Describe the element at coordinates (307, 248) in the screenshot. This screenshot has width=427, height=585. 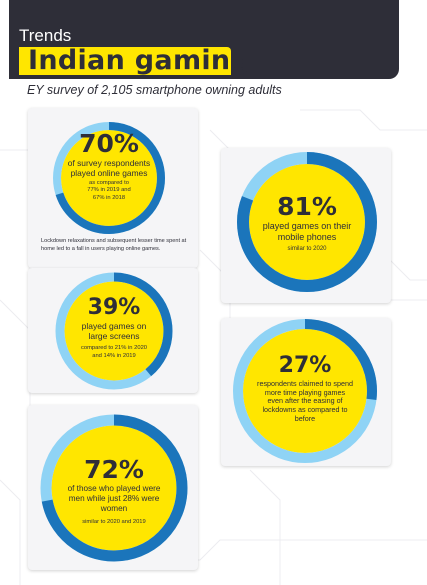
I see `stat-mobile-detail: similar to 2020` at that location.